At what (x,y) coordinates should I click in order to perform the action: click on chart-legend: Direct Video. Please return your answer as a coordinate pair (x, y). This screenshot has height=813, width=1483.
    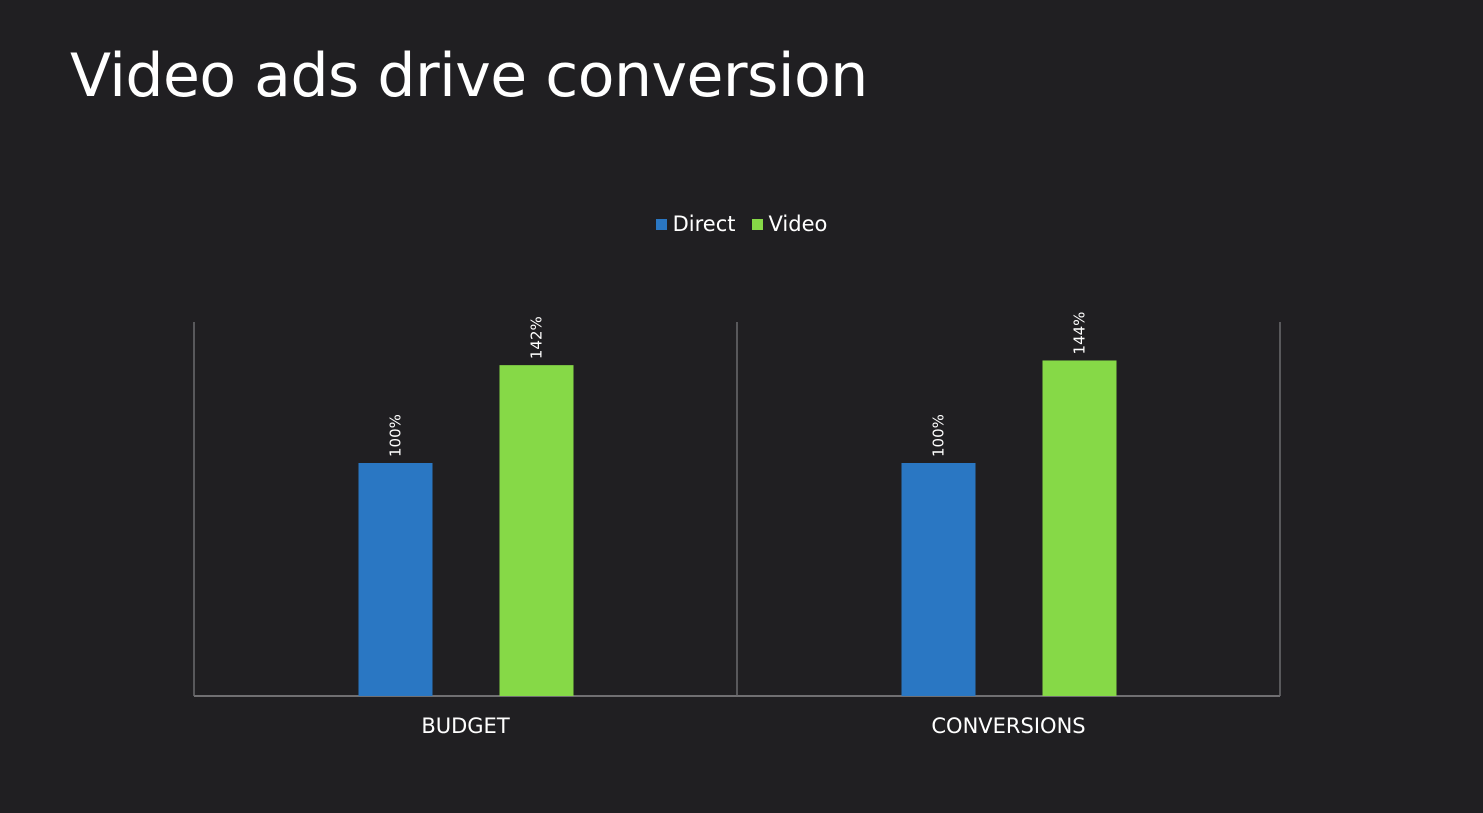
    Looking at the image, I should click on (741, 224).